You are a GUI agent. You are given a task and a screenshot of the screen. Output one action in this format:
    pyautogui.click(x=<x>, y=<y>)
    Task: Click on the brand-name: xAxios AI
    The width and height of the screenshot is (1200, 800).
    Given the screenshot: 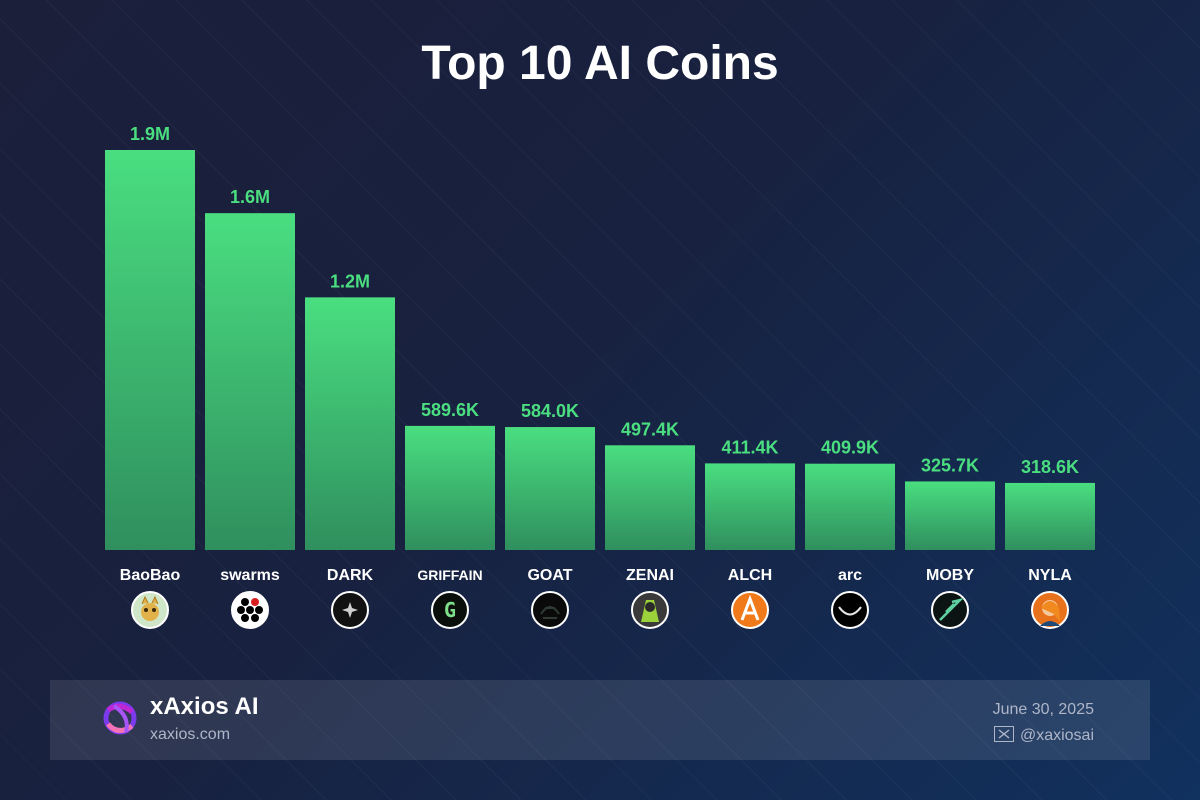 What is the action you would take?
    pyautogui.click(x=204, y=706)
    